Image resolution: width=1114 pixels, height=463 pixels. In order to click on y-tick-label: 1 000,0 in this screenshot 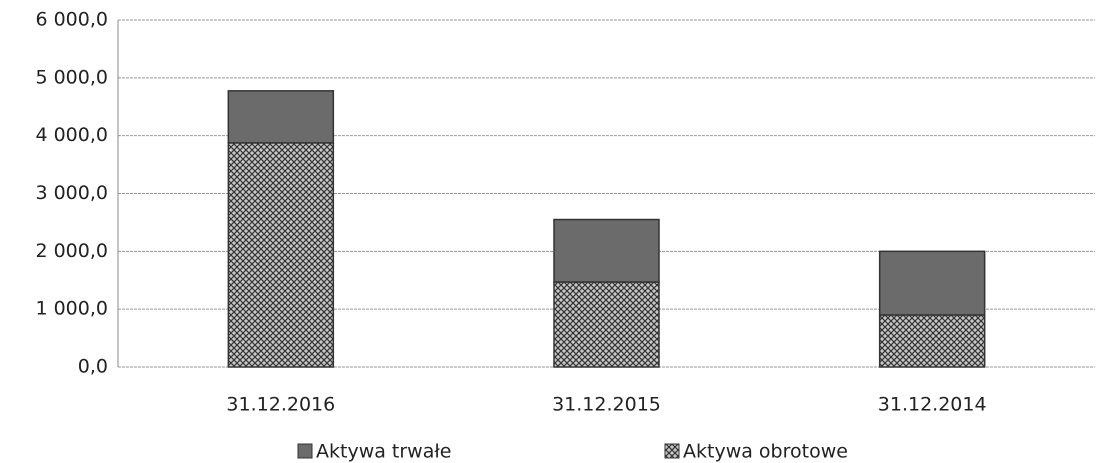, I will do `click(71, 309)`.